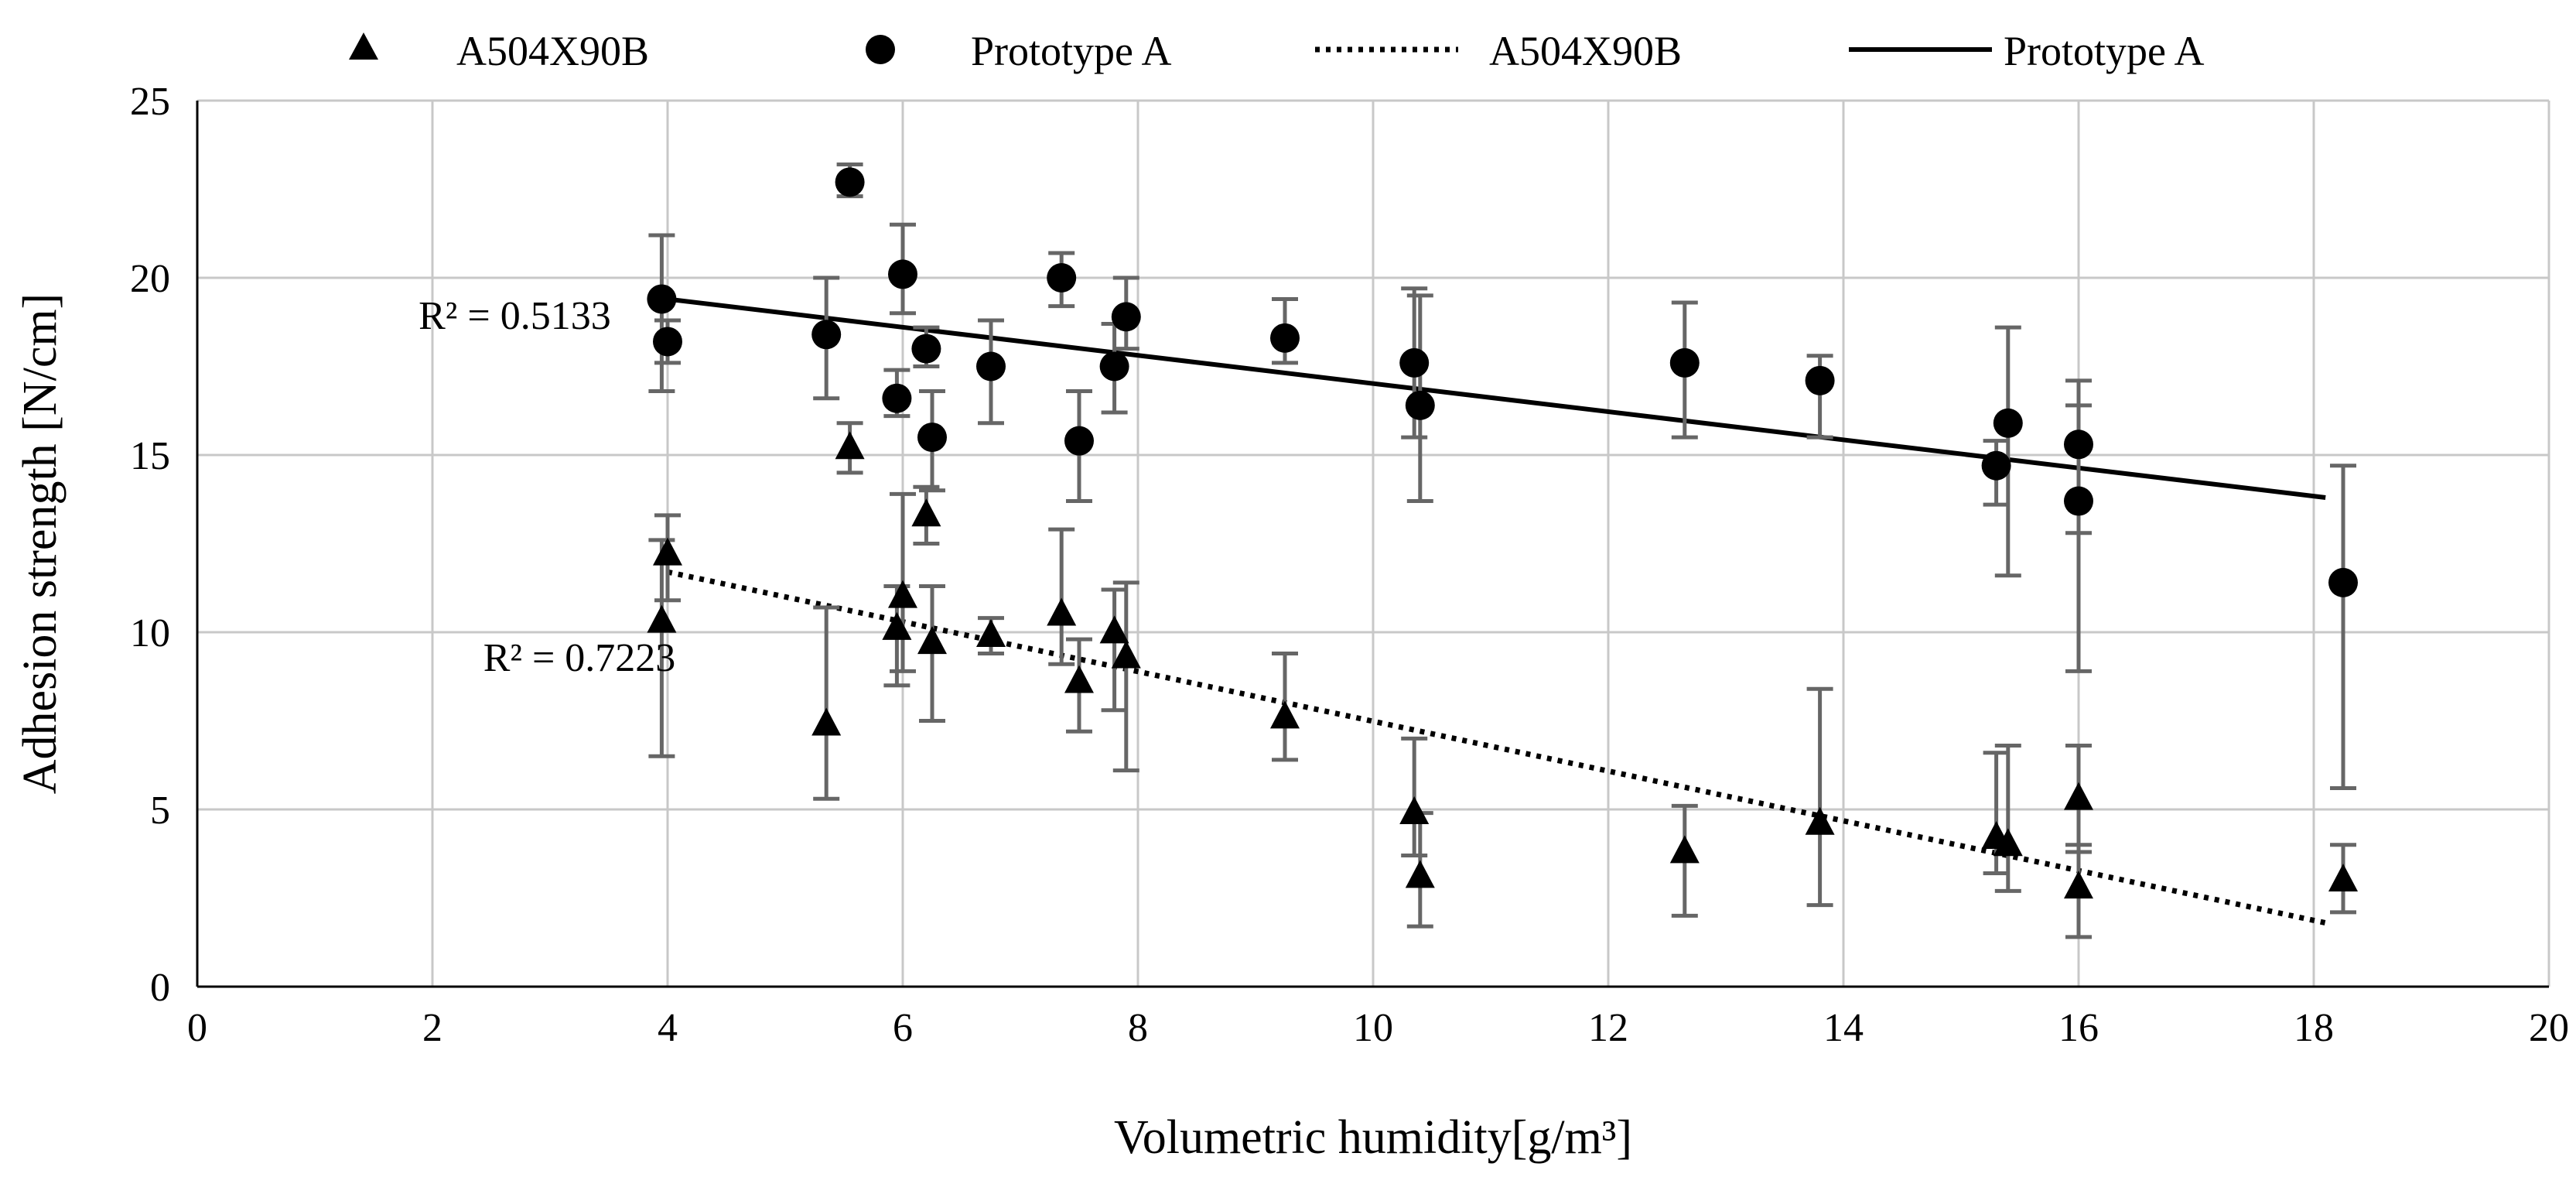  Describe the element at coordinates (2078, 1028) in the screenshot. I see `x-tick-label: 16` at that location.